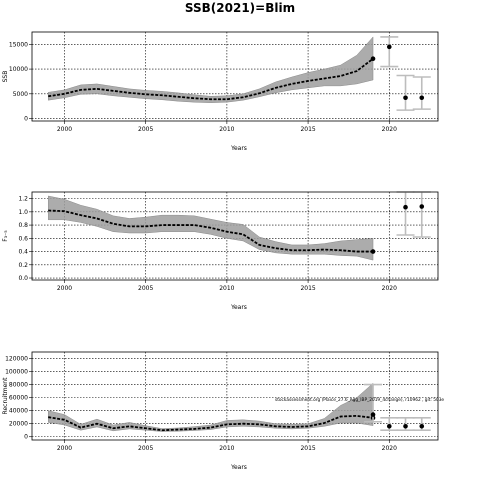 The height and width of the screenshot is (480, 480). Describe the element at coordinates (5, 396) in the screenshot. I see `y-axis-label: Recruitment` at that location.